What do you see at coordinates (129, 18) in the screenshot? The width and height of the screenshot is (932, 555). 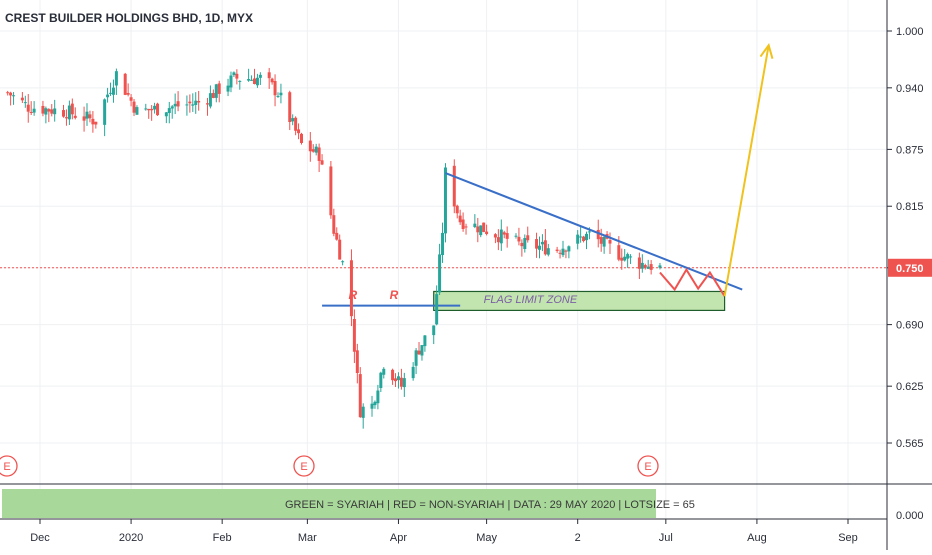 I see `chart-title: CREST BUILDER HOLDINGS BHD, 1D, MYX` at bounding box center [129, 18].